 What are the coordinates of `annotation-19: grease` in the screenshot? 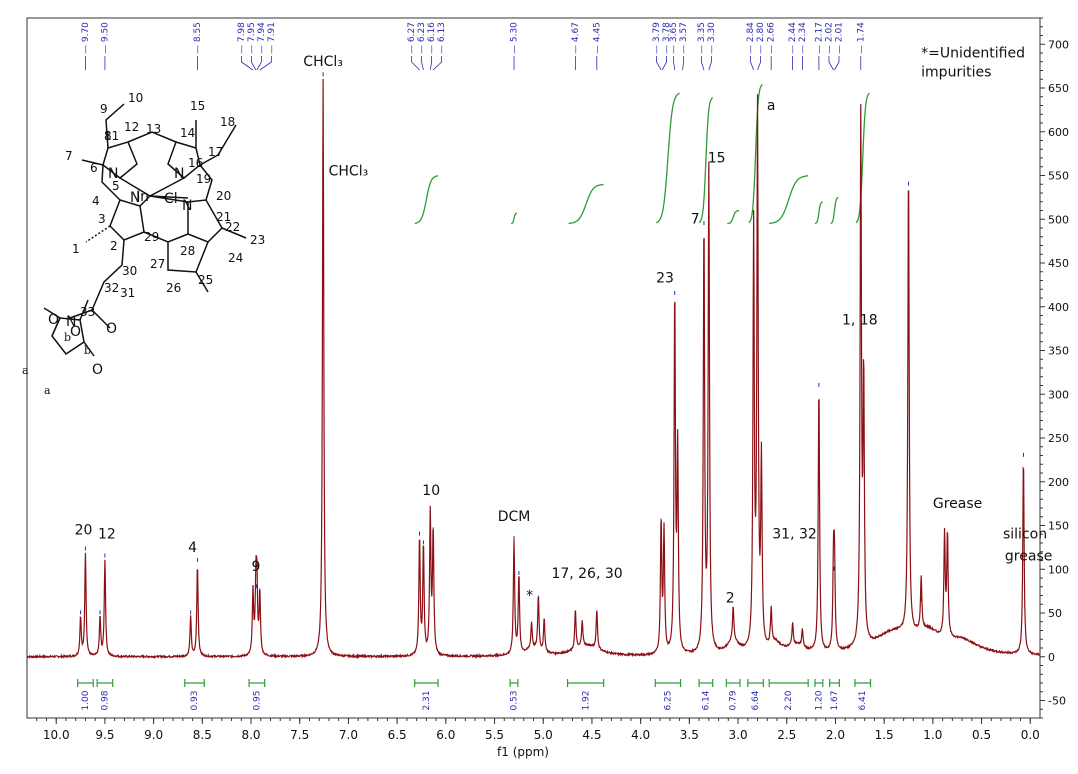 It's located at (1028, 557).